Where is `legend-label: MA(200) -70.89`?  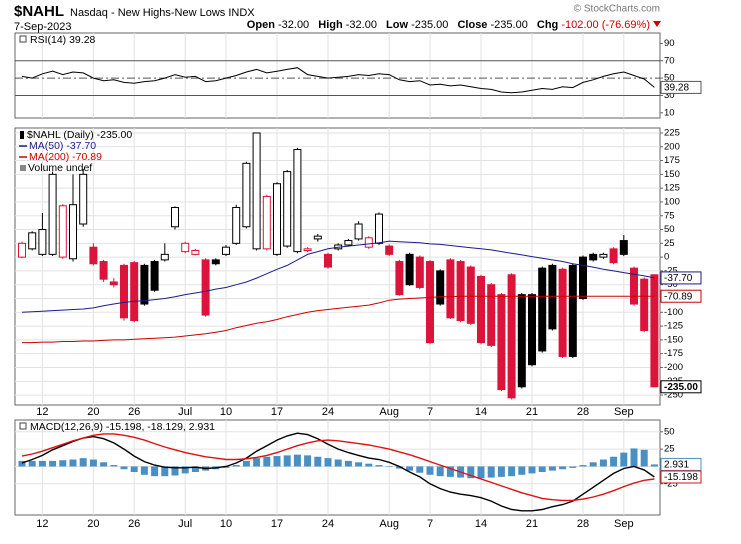
legend-label: MA(200) -70.89 is located at coordinates (65, 157).